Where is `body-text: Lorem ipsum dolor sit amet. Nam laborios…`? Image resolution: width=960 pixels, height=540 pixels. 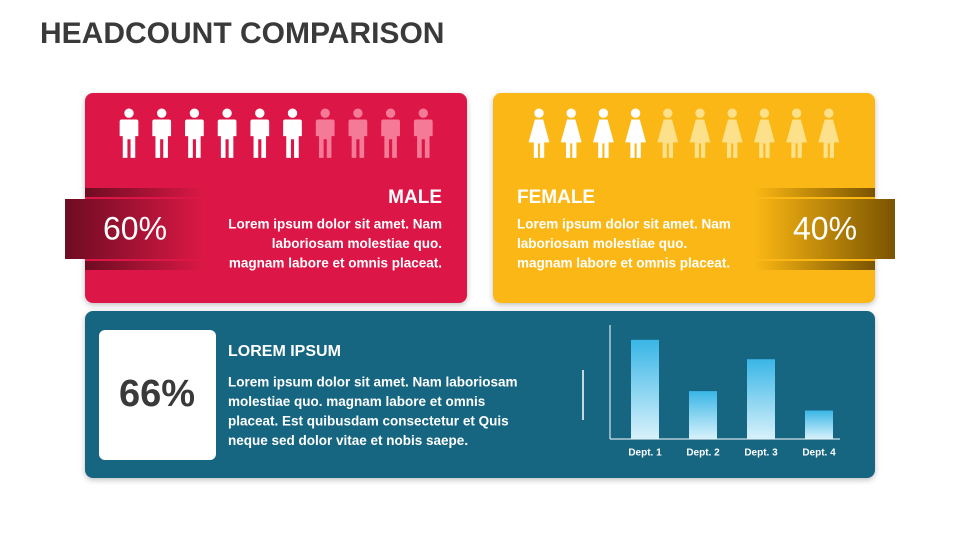 body-text: Lorem ipsum dolor sit amet. Nam laborios… is located at coordinates (373, 382).